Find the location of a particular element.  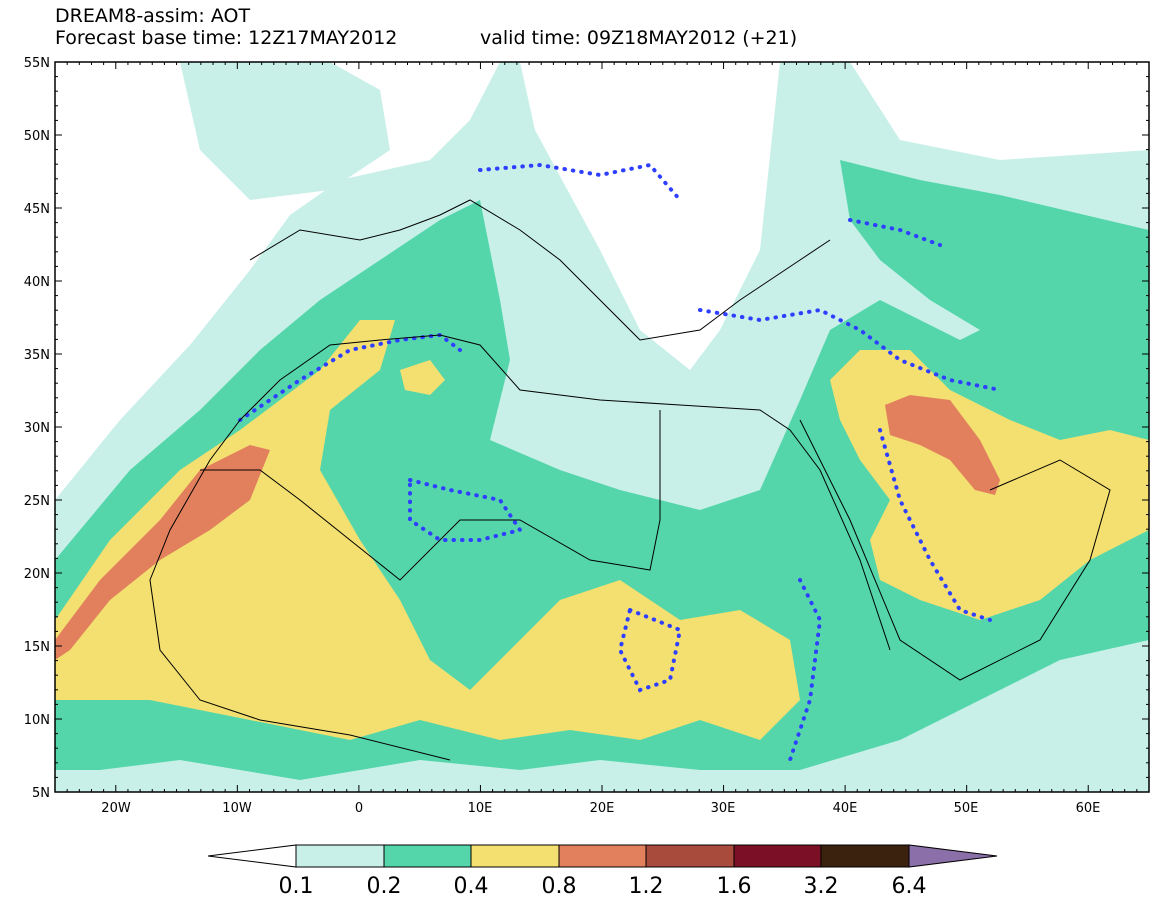

colorbar: 0.1 0.2 0.4 0.8 1.2 1.6 3.2 6.4 is located at coordinates (602, 871).